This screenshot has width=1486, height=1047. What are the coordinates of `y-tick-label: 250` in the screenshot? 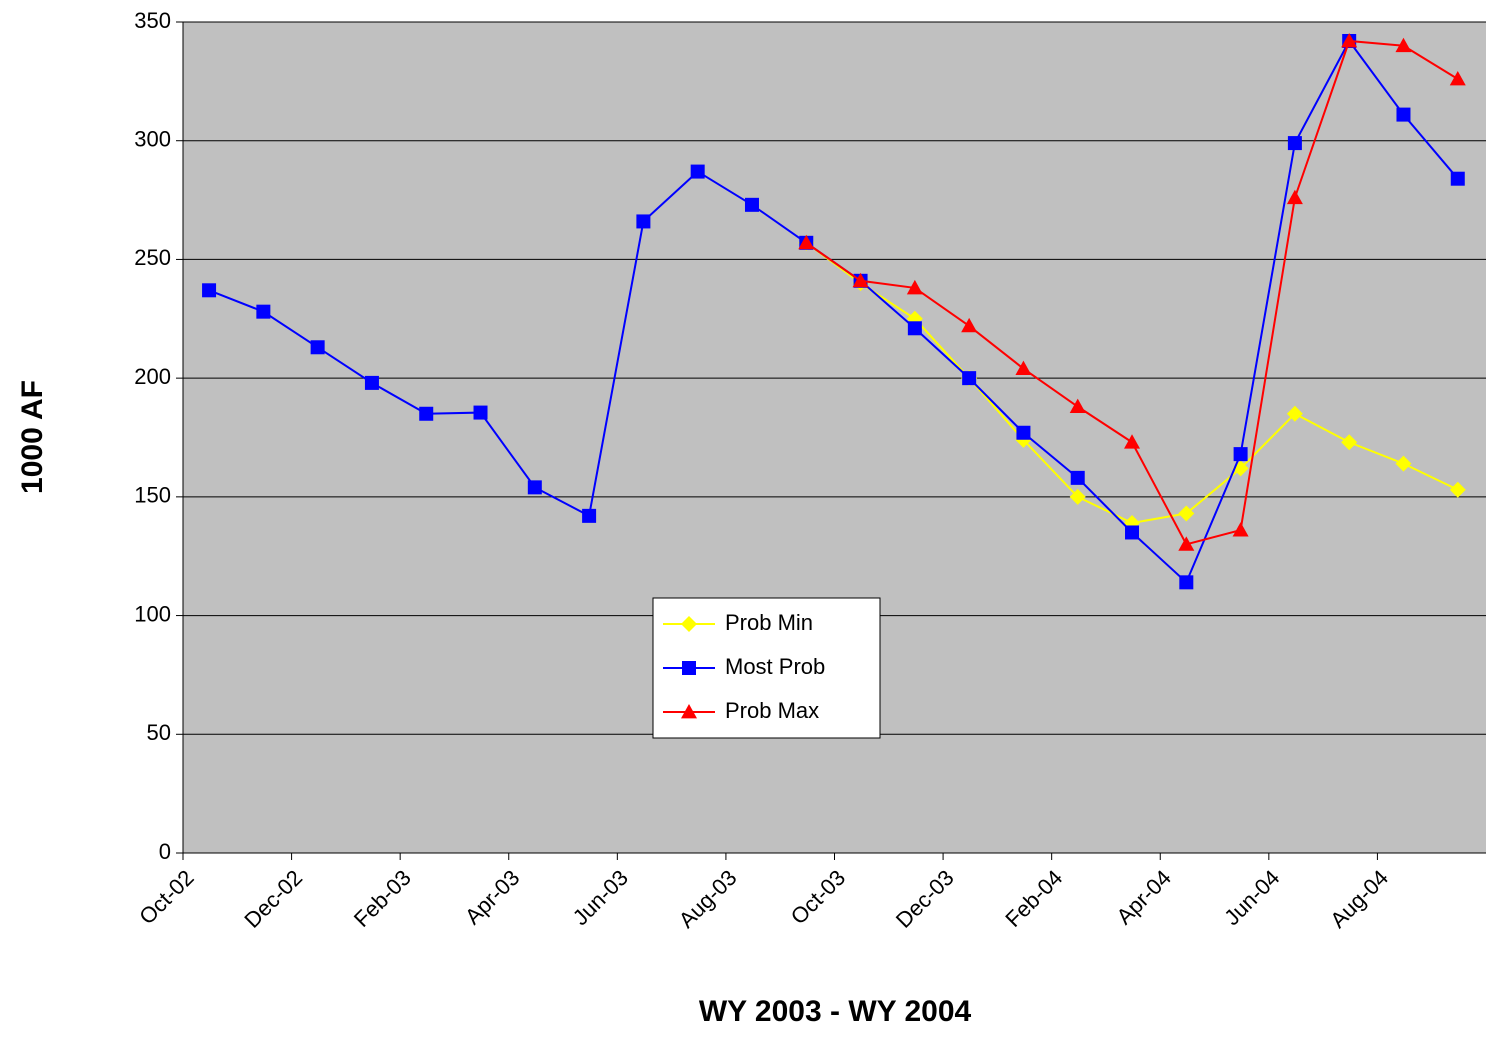 It's located at (152, 257).